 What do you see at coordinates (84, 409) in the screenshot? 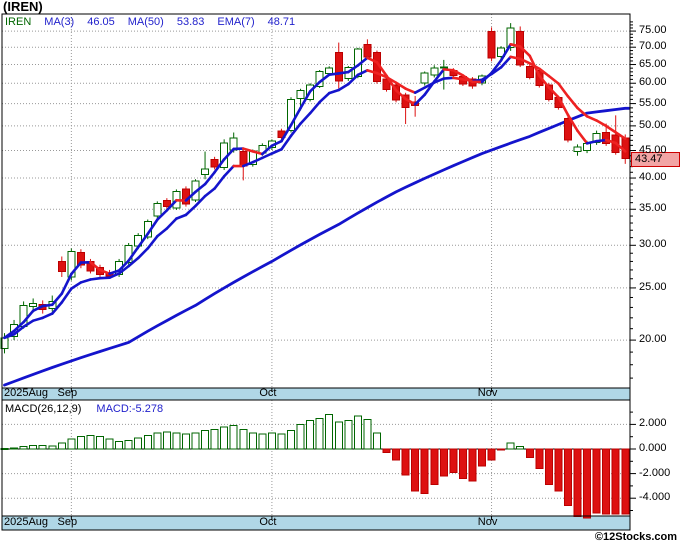
I see `macd-legend: MACD(26,12,9) MACD:-5.278` at bounding box center [84, 409].